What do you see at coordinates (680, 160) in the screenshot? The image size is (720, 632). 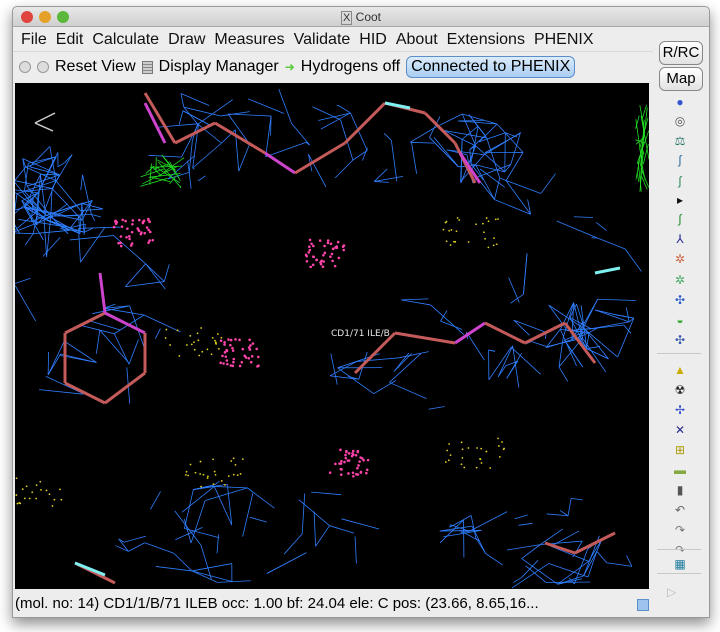 I see `regularize-icon: ∫` at bounding box center [680, 160].